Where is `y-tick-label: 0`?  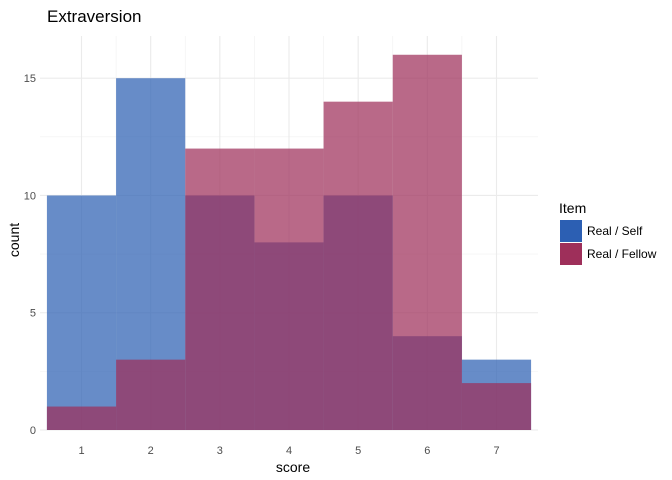
y-tick-label: 0 is located at coordinates (33, 431).